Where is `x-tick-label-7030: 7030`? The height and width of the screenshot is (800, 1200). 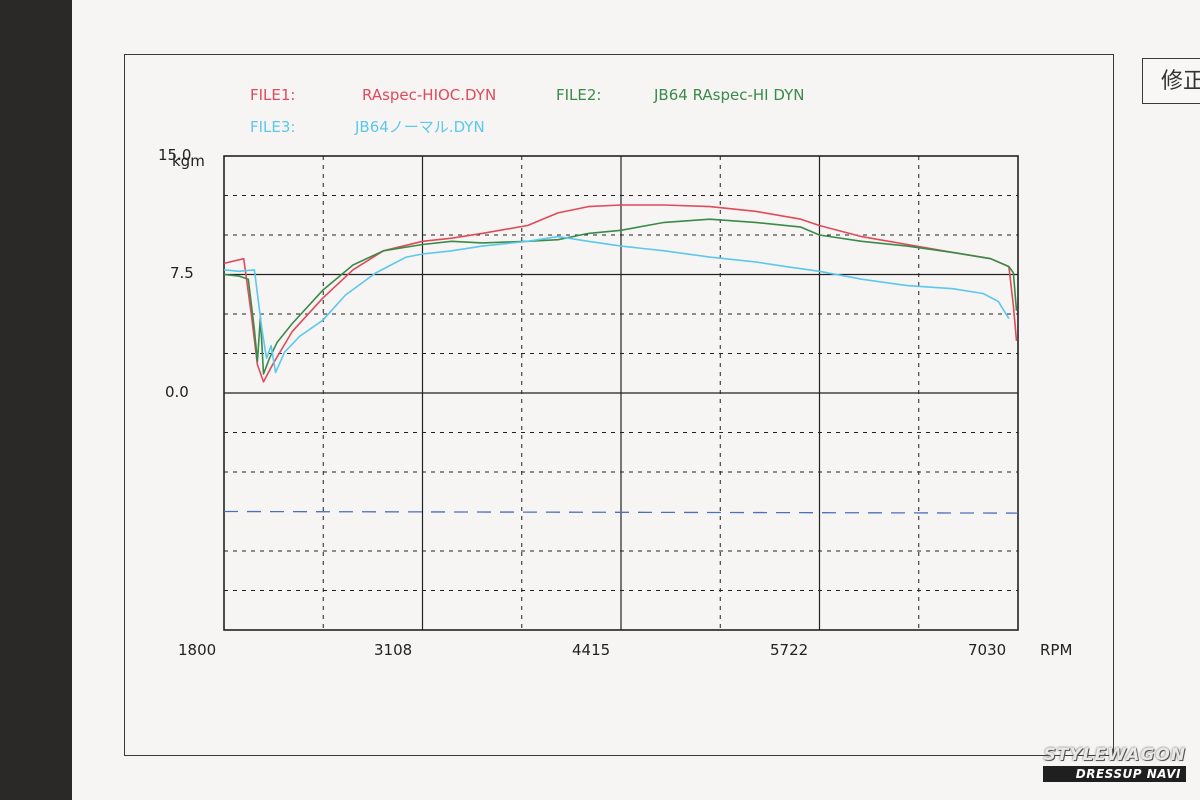
x-tick-label-7030: 7030 is located at coordinates (987, 650).